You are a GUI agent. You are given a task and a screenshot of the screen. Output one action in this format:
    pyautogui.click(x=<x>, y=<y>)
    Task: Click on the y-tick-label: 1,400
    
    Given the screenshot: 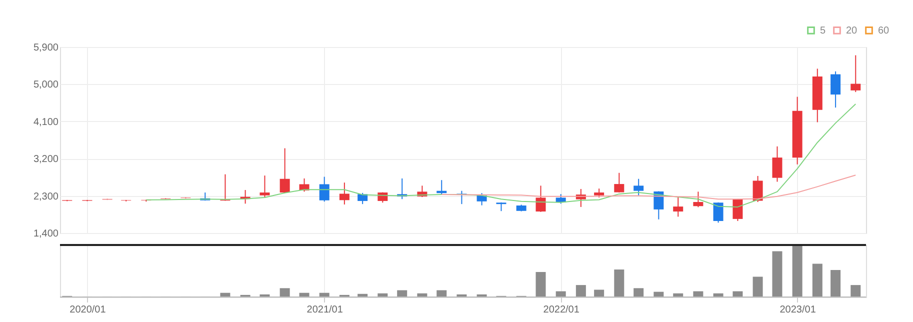 What is the action you would take?
    pyautogui.click(x=46, y=234)
    